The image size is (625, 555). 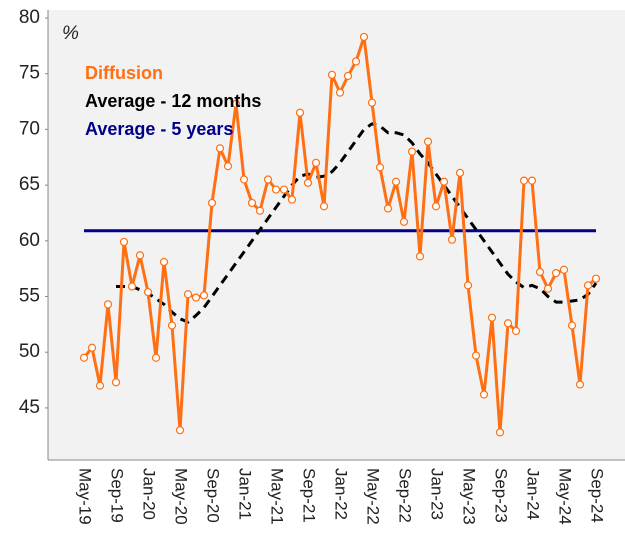 I want to click on x-tick-label: Jan-20, so click(x=149, y=494).